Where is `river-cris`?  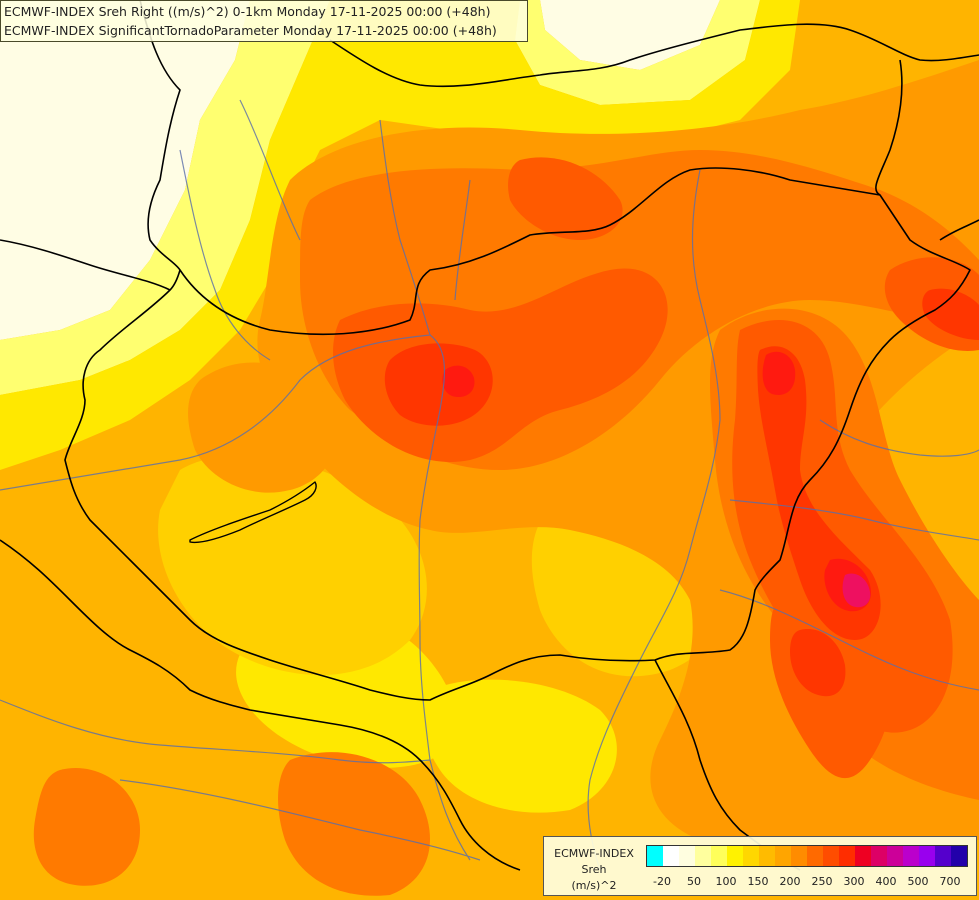
river-cris is located at coordinates (854, 520).